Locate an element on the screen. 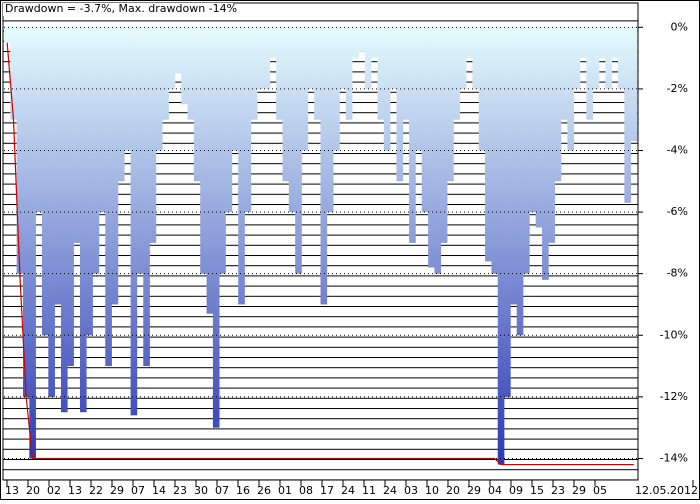  x-tick-label: 14 is located at coordinates (159, 490).